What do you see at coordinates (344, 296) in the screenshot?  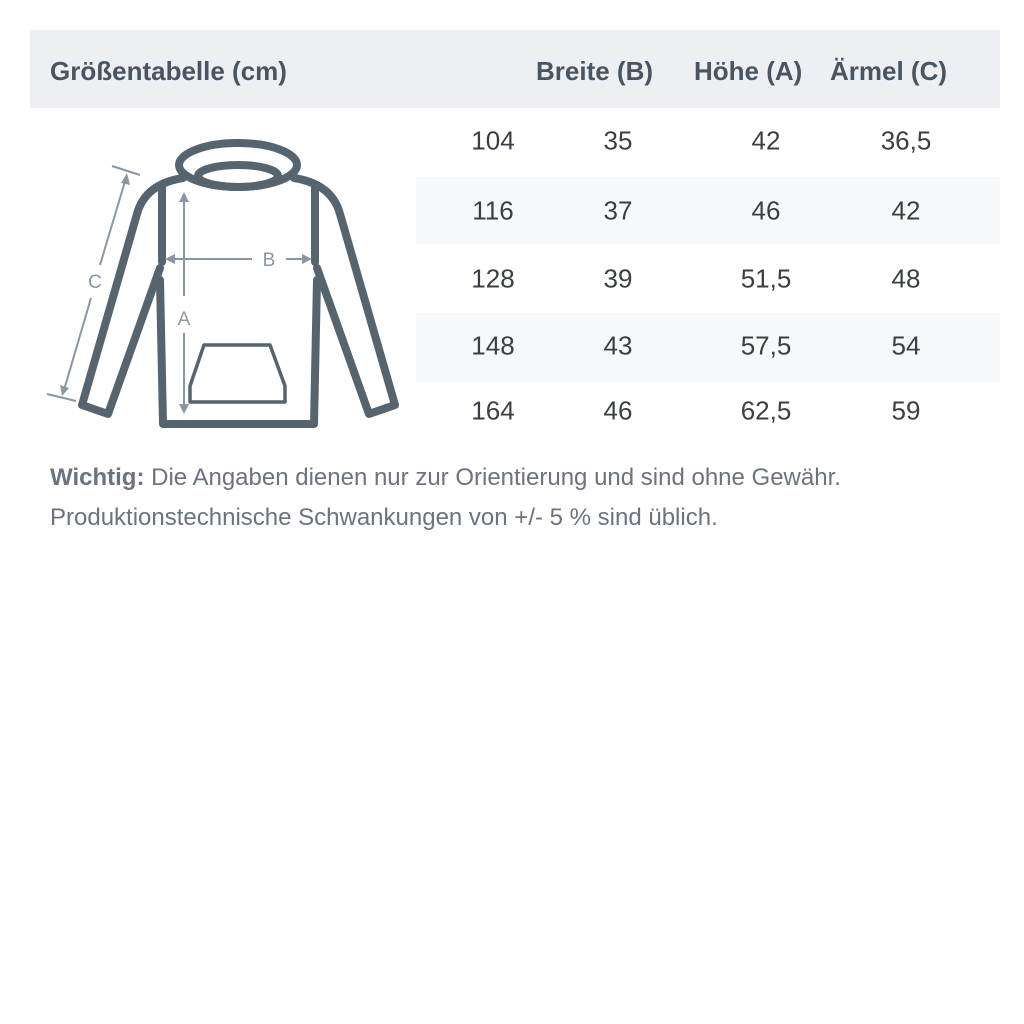 I see `right-sleeve` at bounding box center [344, 296].